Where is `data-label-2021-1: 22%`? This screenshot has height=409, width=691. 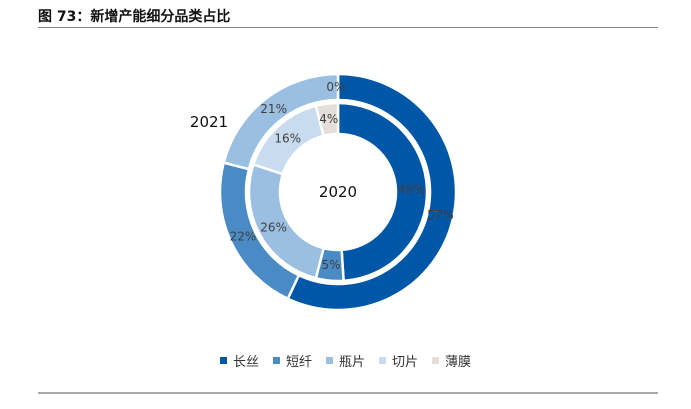
data-label-2021-1: 22% is located at coordinates (243, 237).